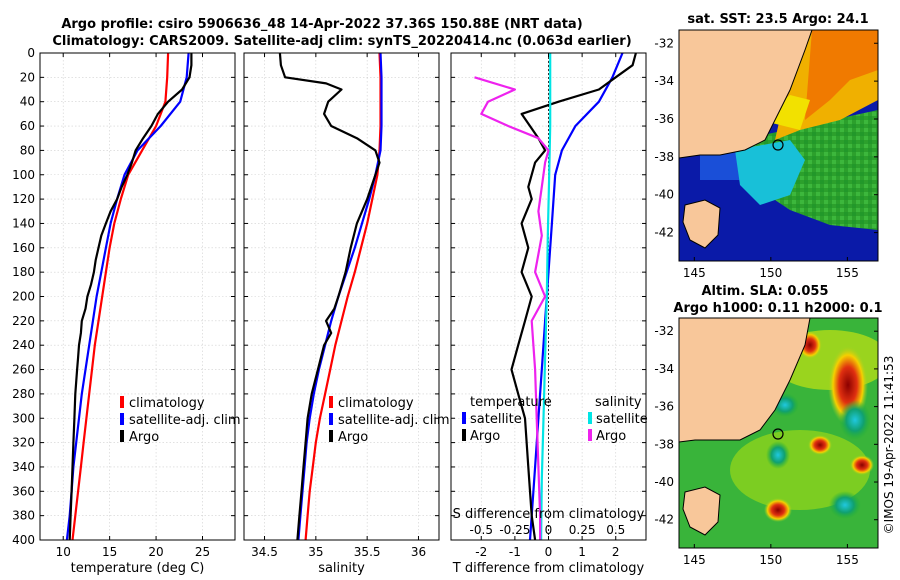  I want to click on sst-map-axes: 145 150 155 -32 -34 -36 -38 -40 -42, so click(766, 158).